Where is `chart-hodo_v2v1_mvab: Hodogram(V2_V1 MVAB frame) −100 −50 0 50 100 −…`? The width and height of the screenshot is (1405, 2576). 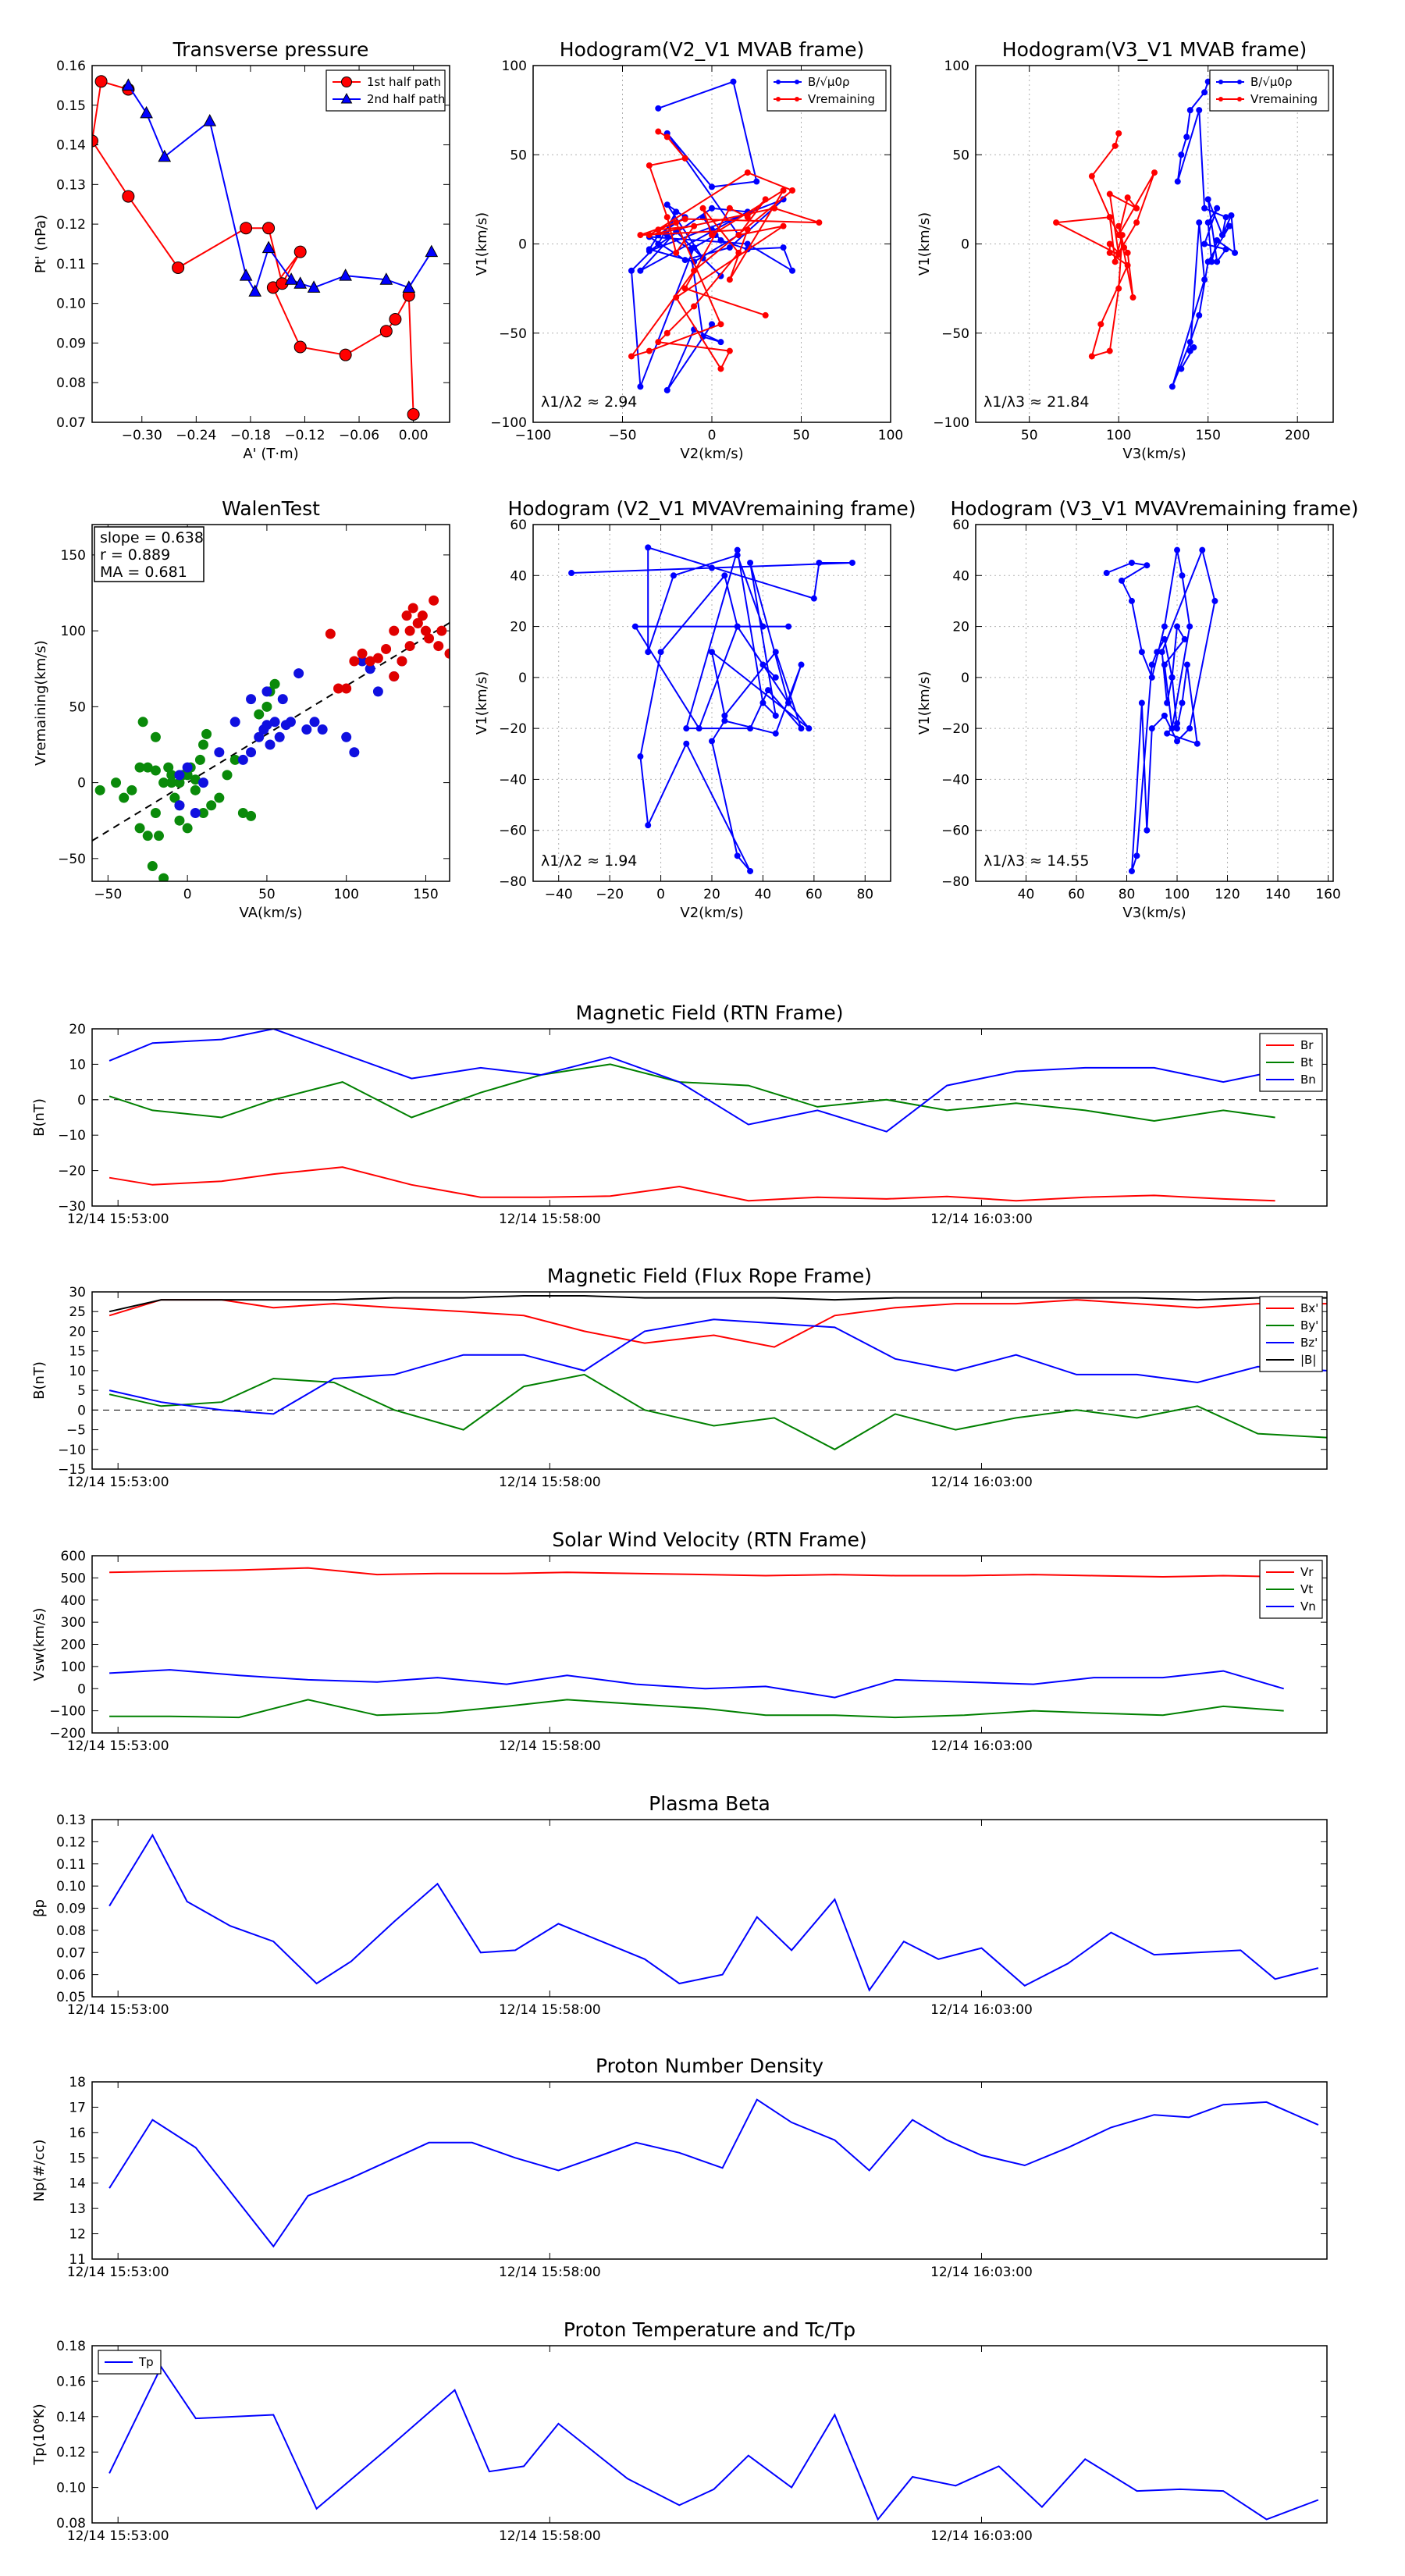
chart-hodo_v2v1_mvab: Hodogram(V2_V1 MVAB frame) −100 −50 0 50 100 −… is located at coordinates (688, 250).